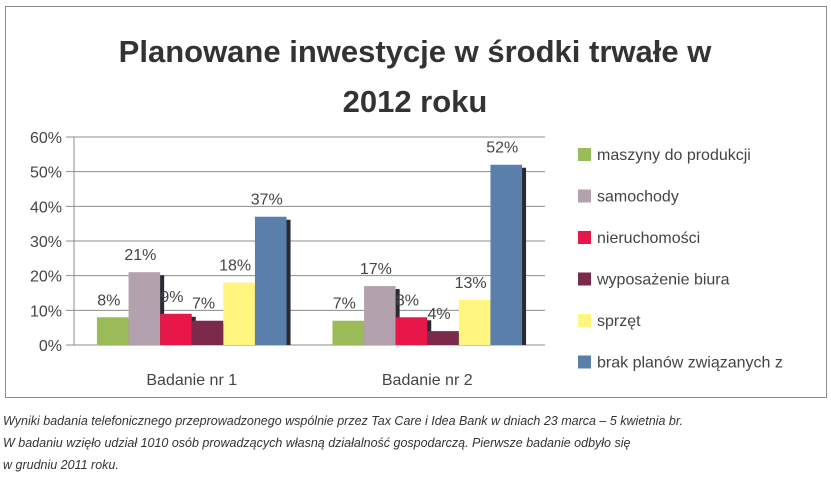 The height and width of the screenshot is (486, 831). What do you see at coordinates (50, 346) in the screenshot?
I see `y-tick-label: 0%` at bounding box center [50, 346].